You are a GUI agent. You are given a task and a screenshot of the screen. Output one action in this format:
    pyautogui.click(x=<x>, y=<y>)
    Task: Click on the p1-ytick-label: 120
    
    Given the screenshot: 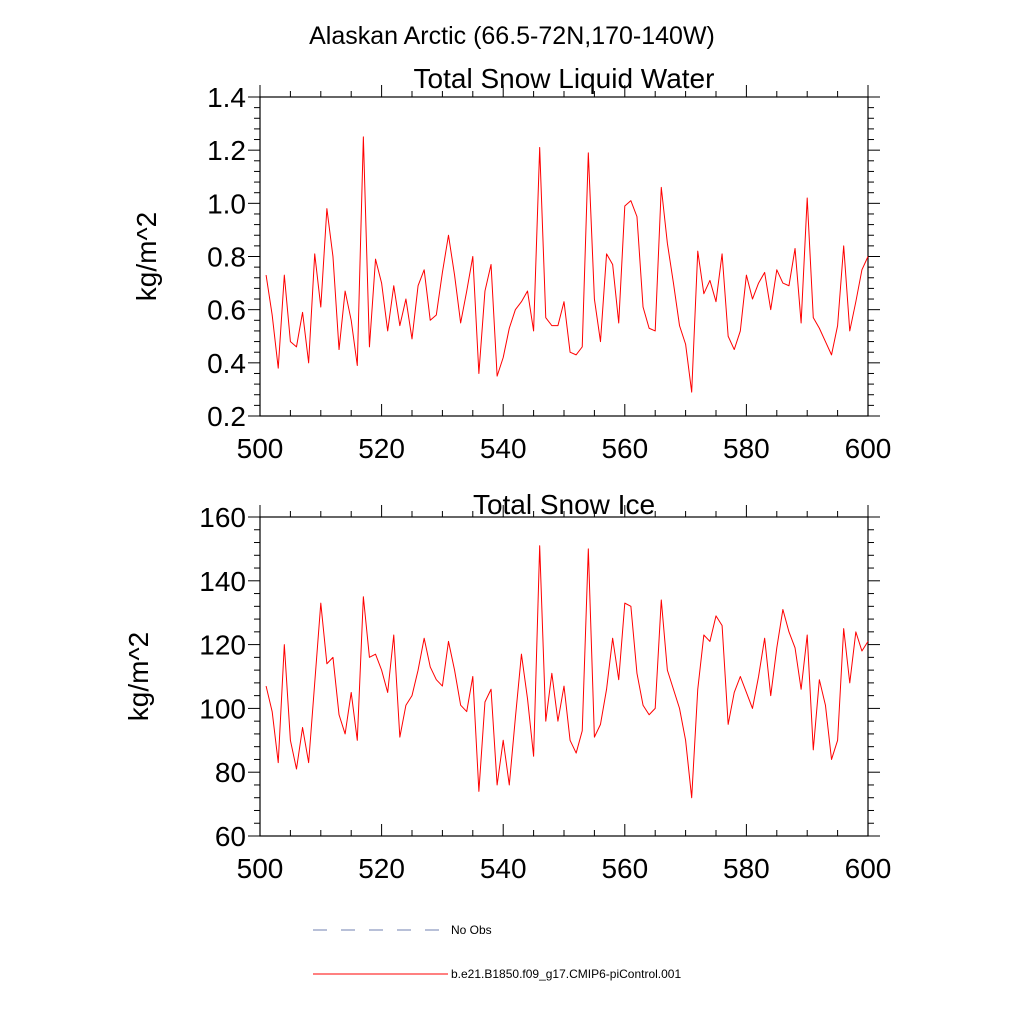 What is the action you would take?
    pyautogui.click(x=222, y=645)
    